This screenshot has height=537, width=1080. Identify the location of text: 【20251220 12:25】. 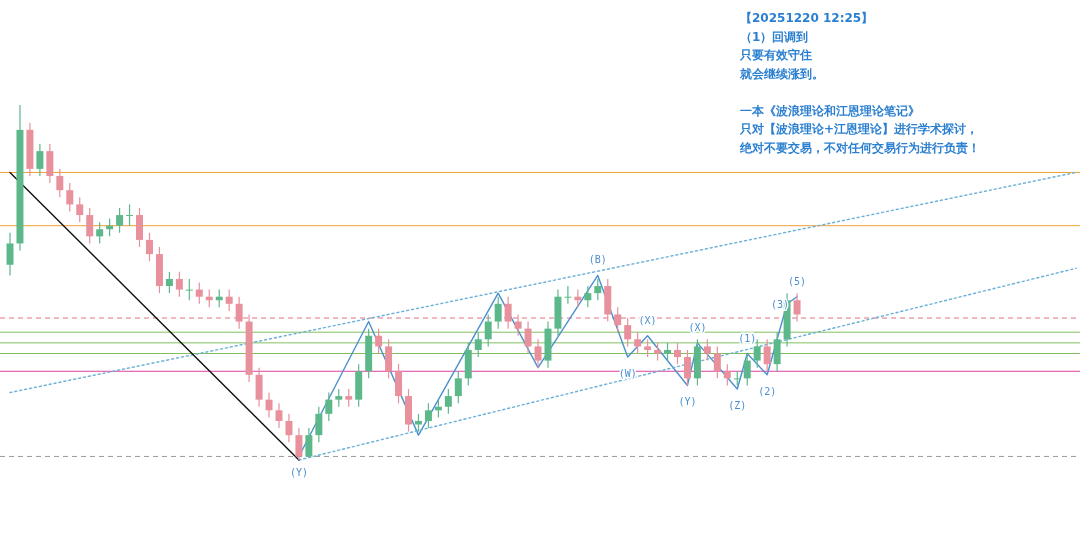
(807, 18).